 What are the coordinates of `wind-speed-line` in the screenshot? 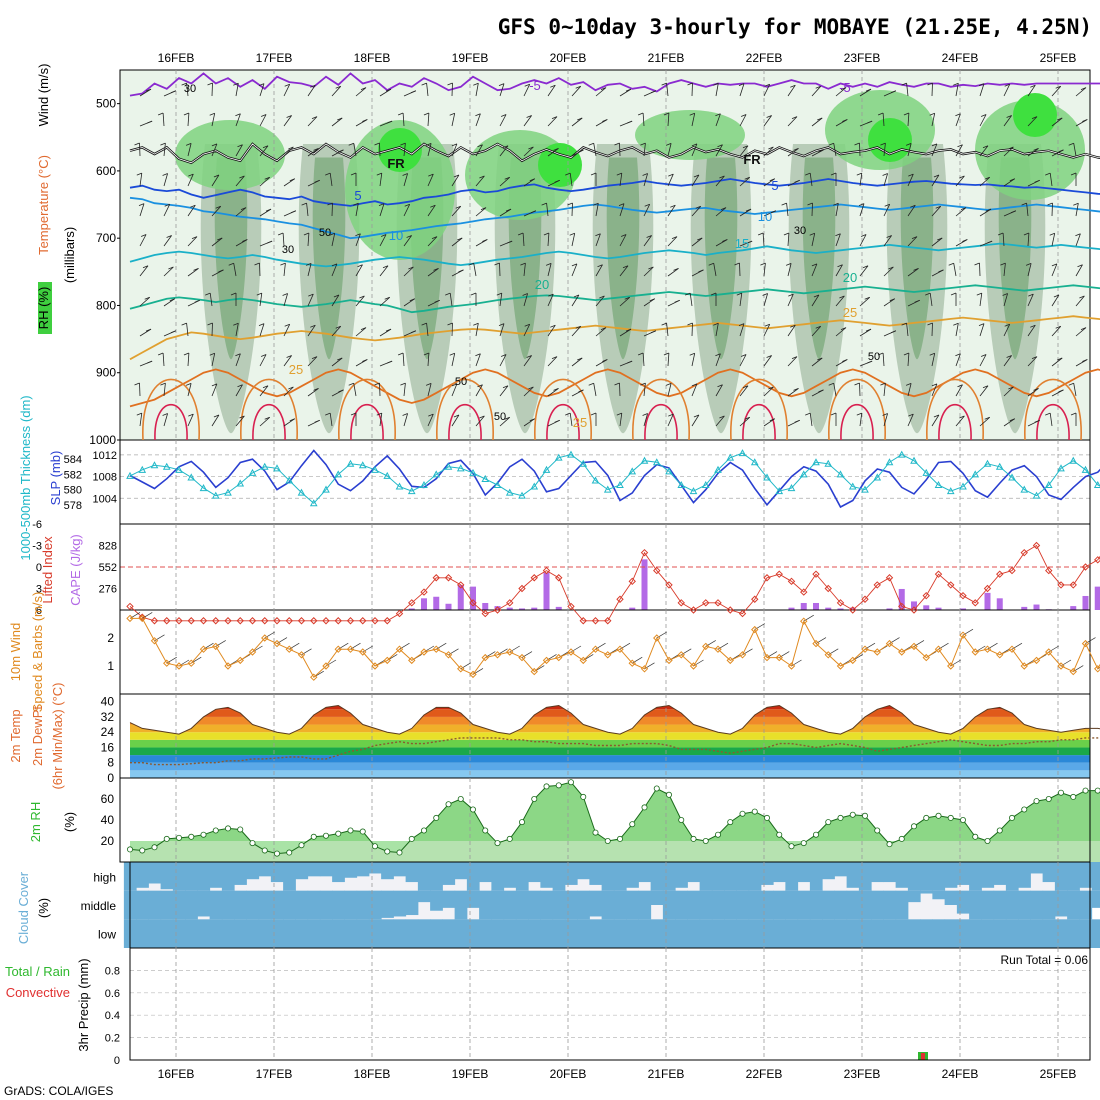 It's located at (615, 647).